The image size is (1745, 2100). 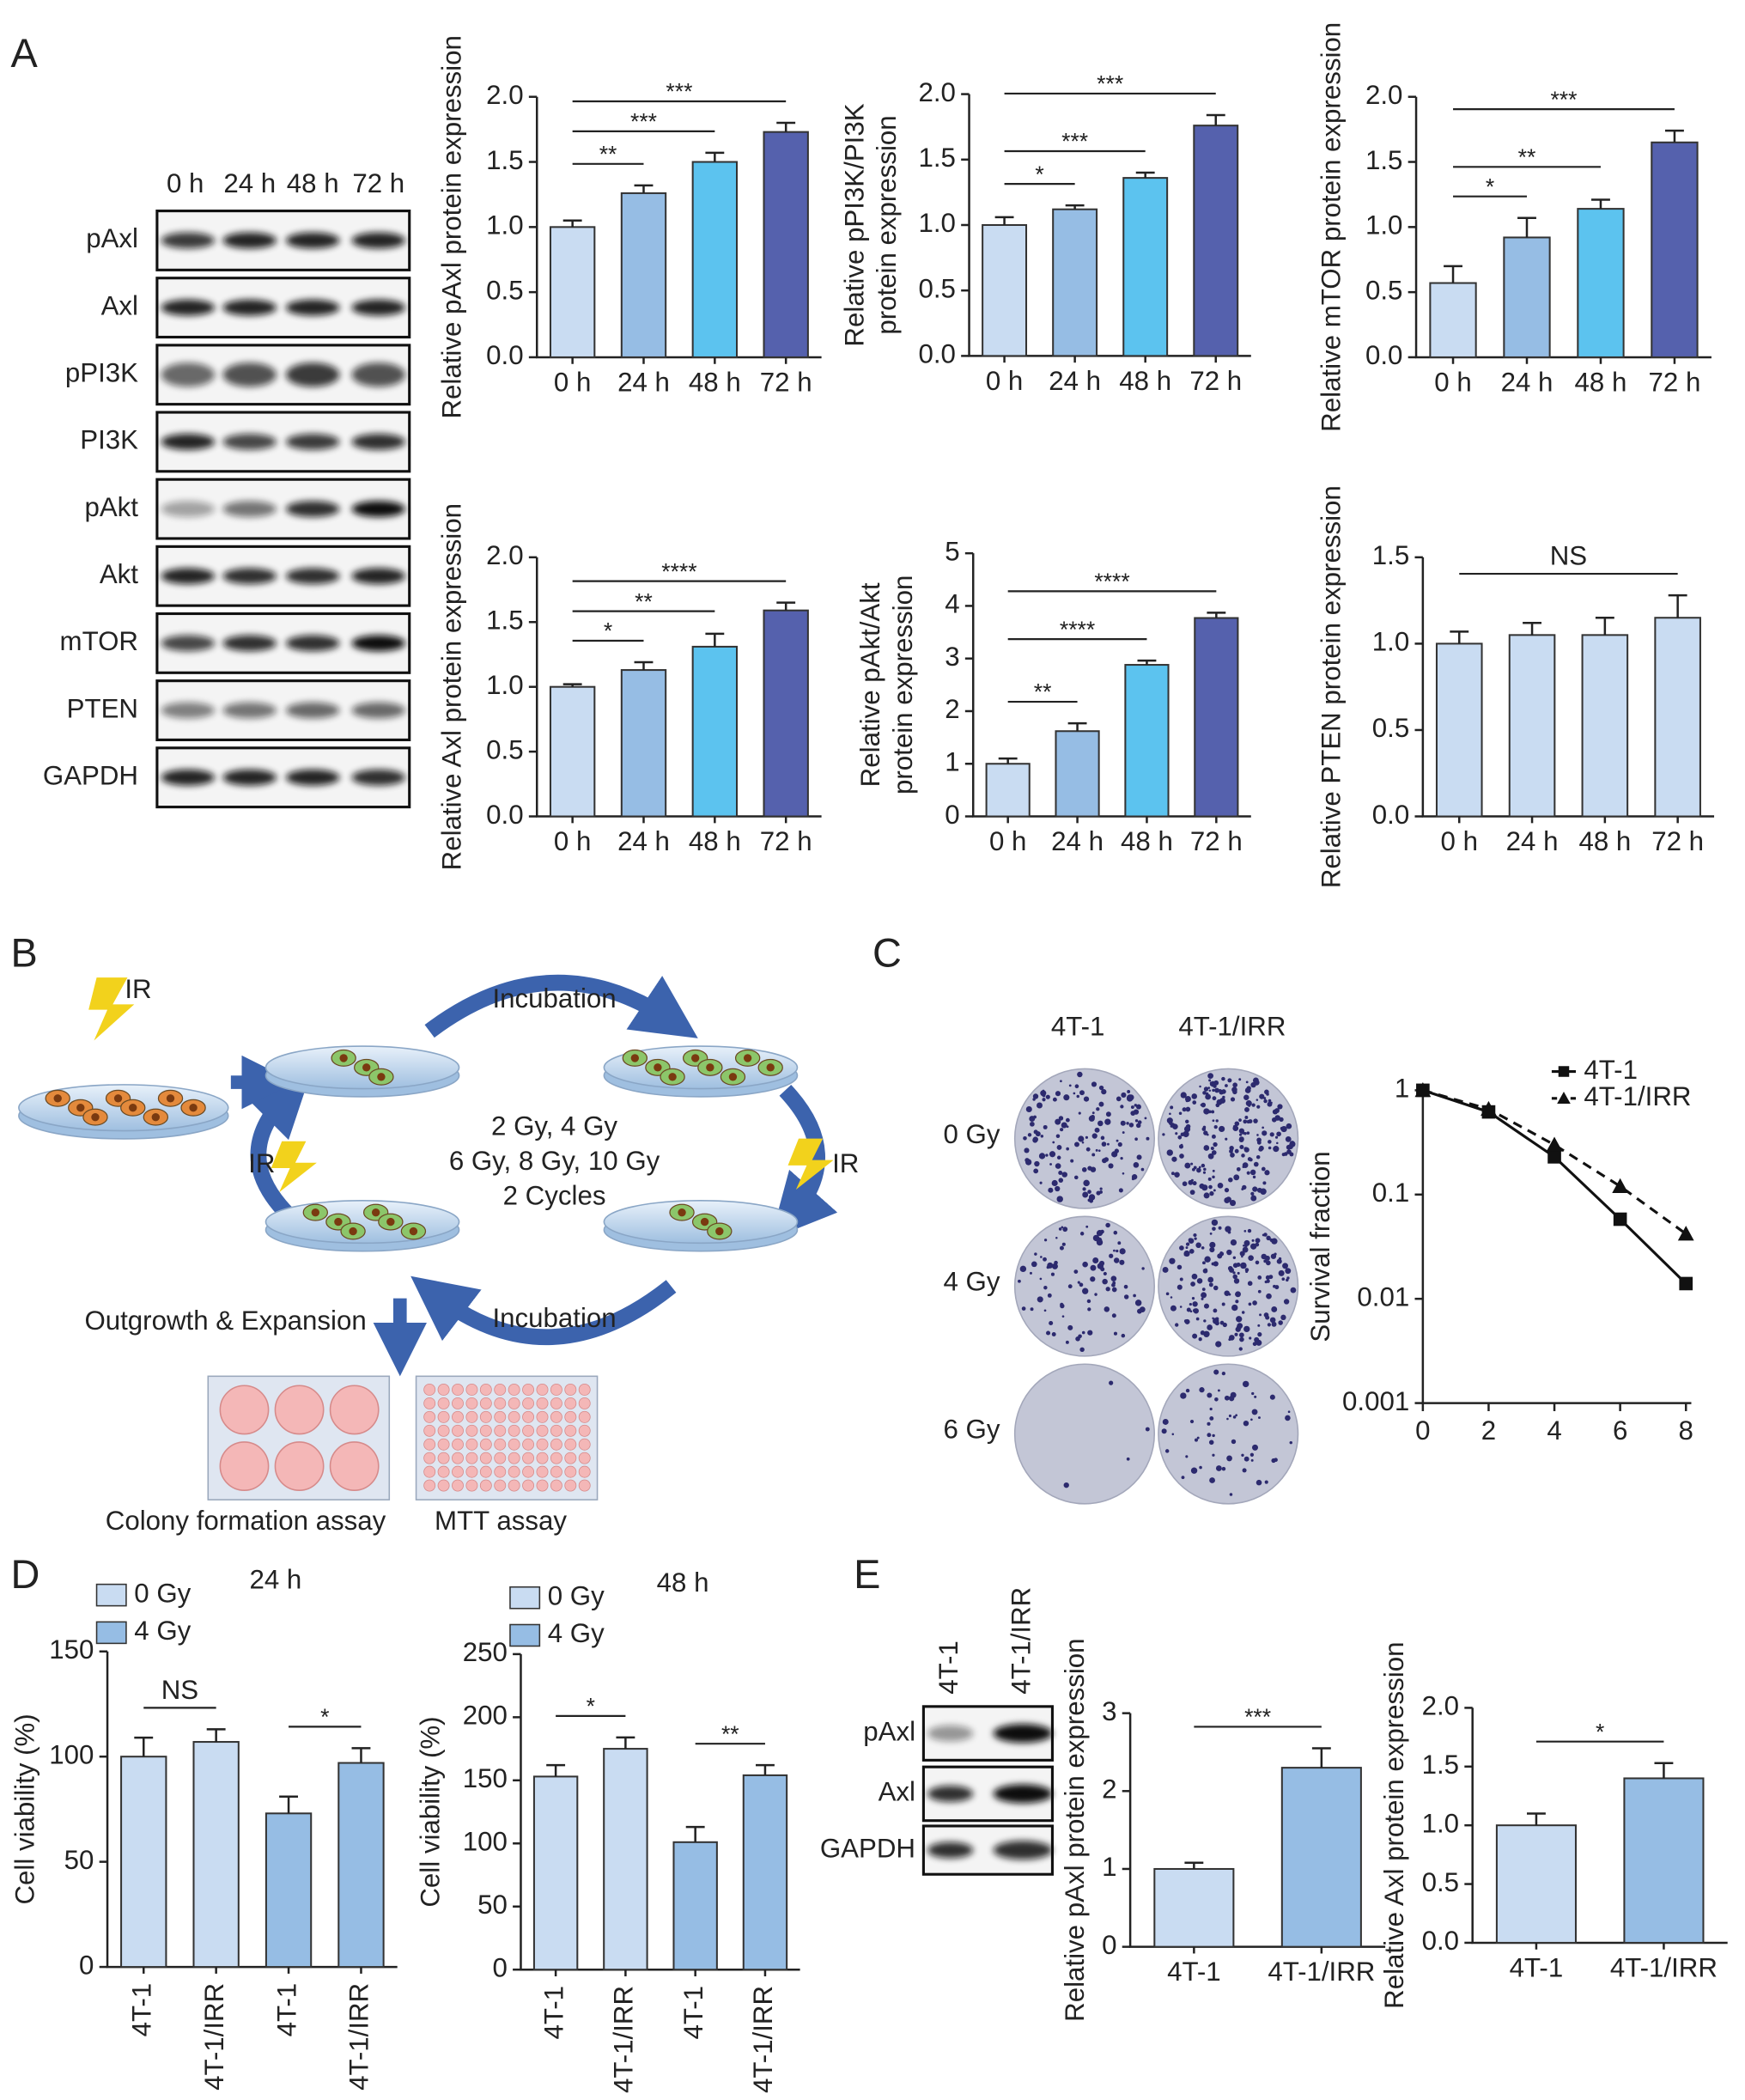 I want to click on lane-label: 72 h, so click(x=378, y=183).